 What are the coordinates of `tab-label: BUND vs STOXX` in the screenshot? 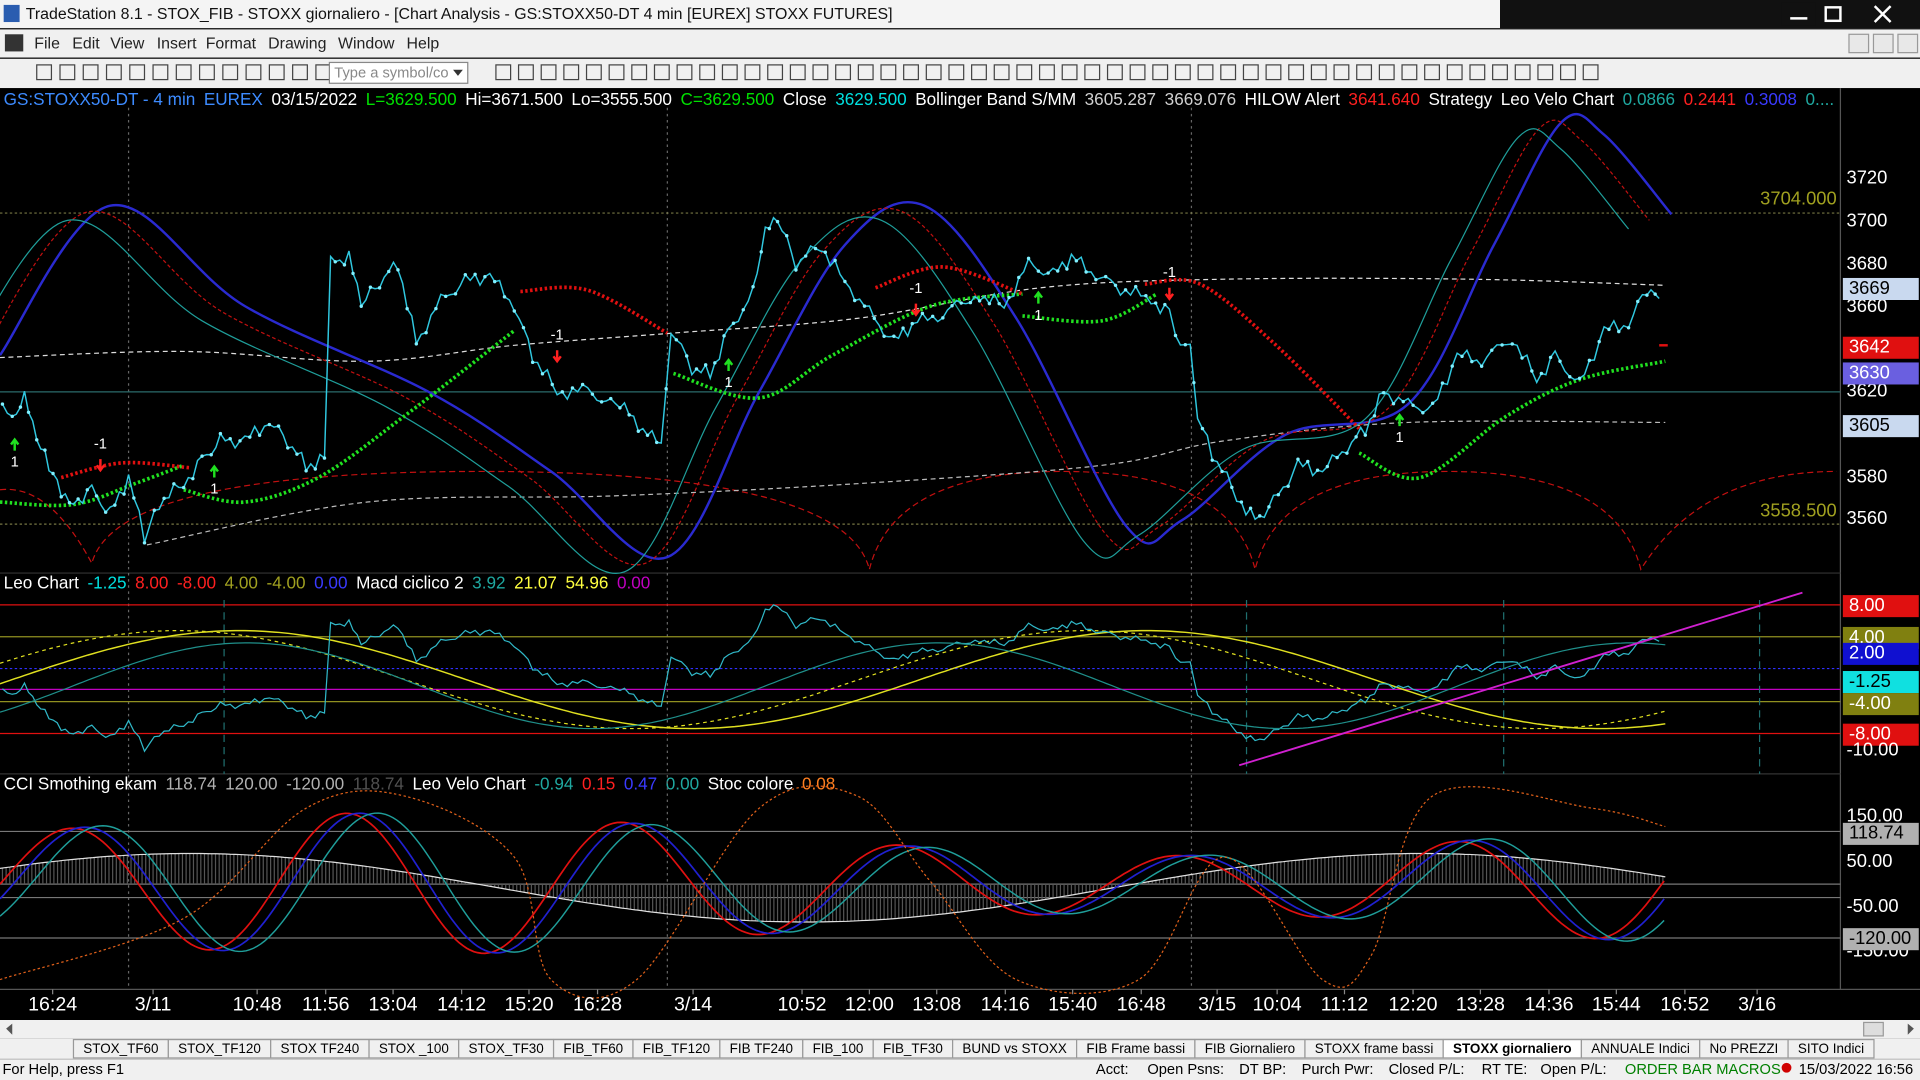 It's located at (1014, 1048).